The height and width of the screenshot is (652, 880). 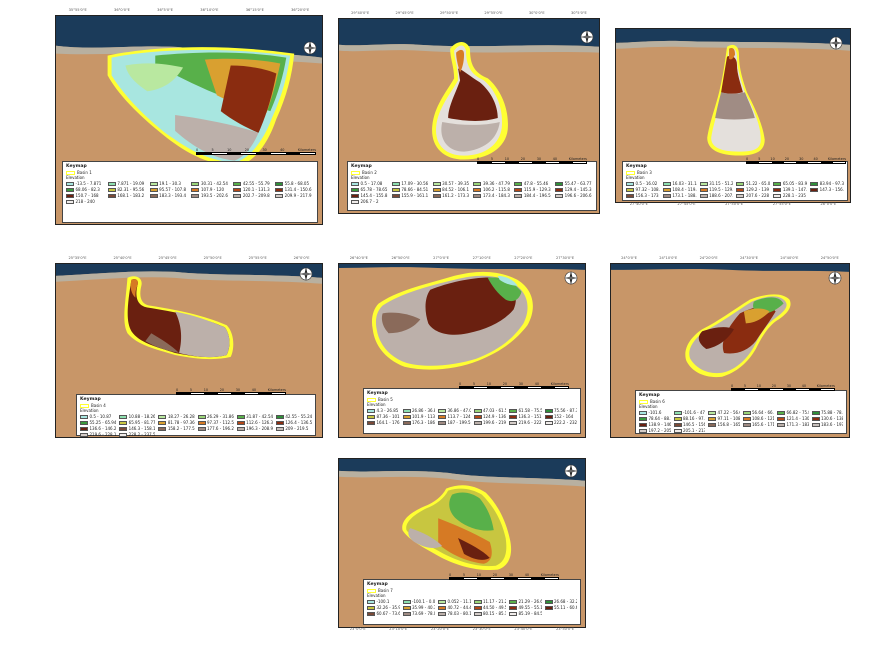 I want to click on legend-class-label: 4.3 - 26.85, so click(x=387, y=410).